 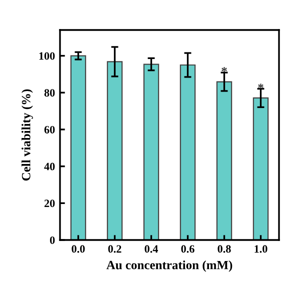 I want to click on x-tick-label: 0.8, so click(x=224, y=249).